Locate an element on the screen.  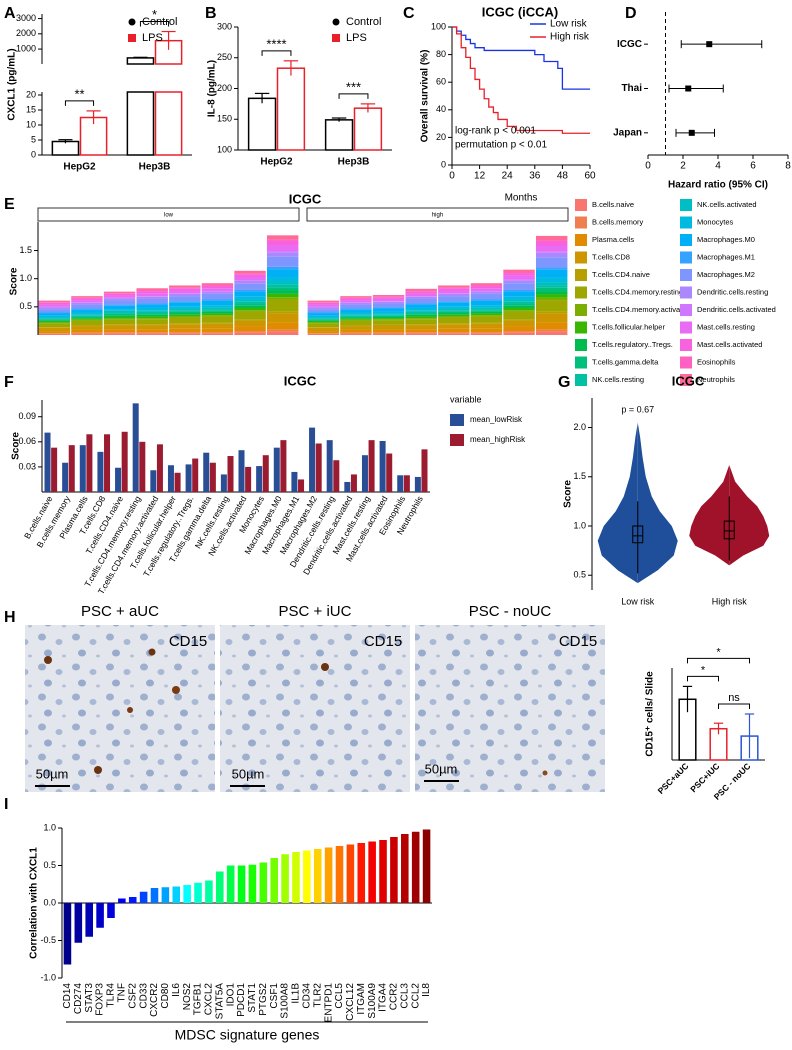
x-tick-label: ITGAM is located at coordinates (361, 999).